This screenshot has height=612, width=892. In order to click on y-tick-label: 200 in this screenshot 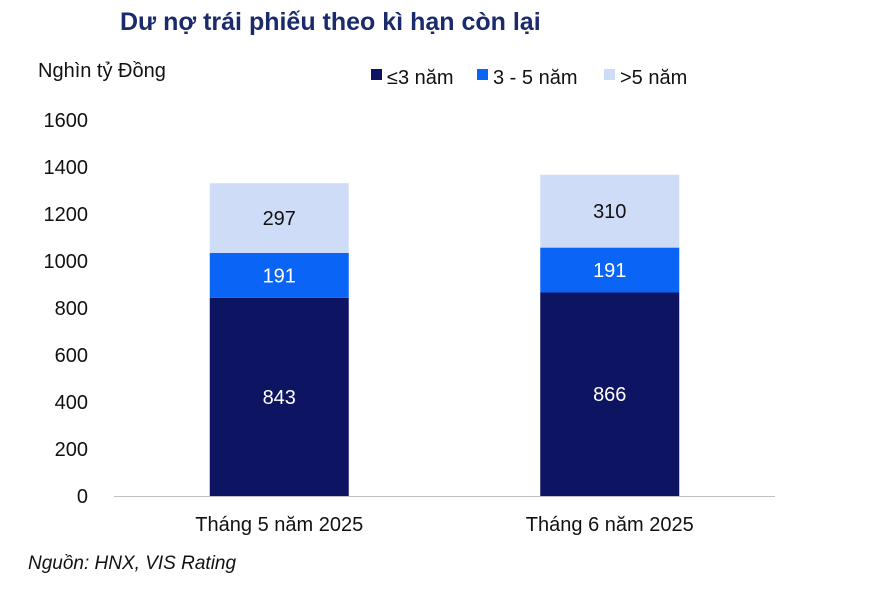, I will do `click(71, 450)`.